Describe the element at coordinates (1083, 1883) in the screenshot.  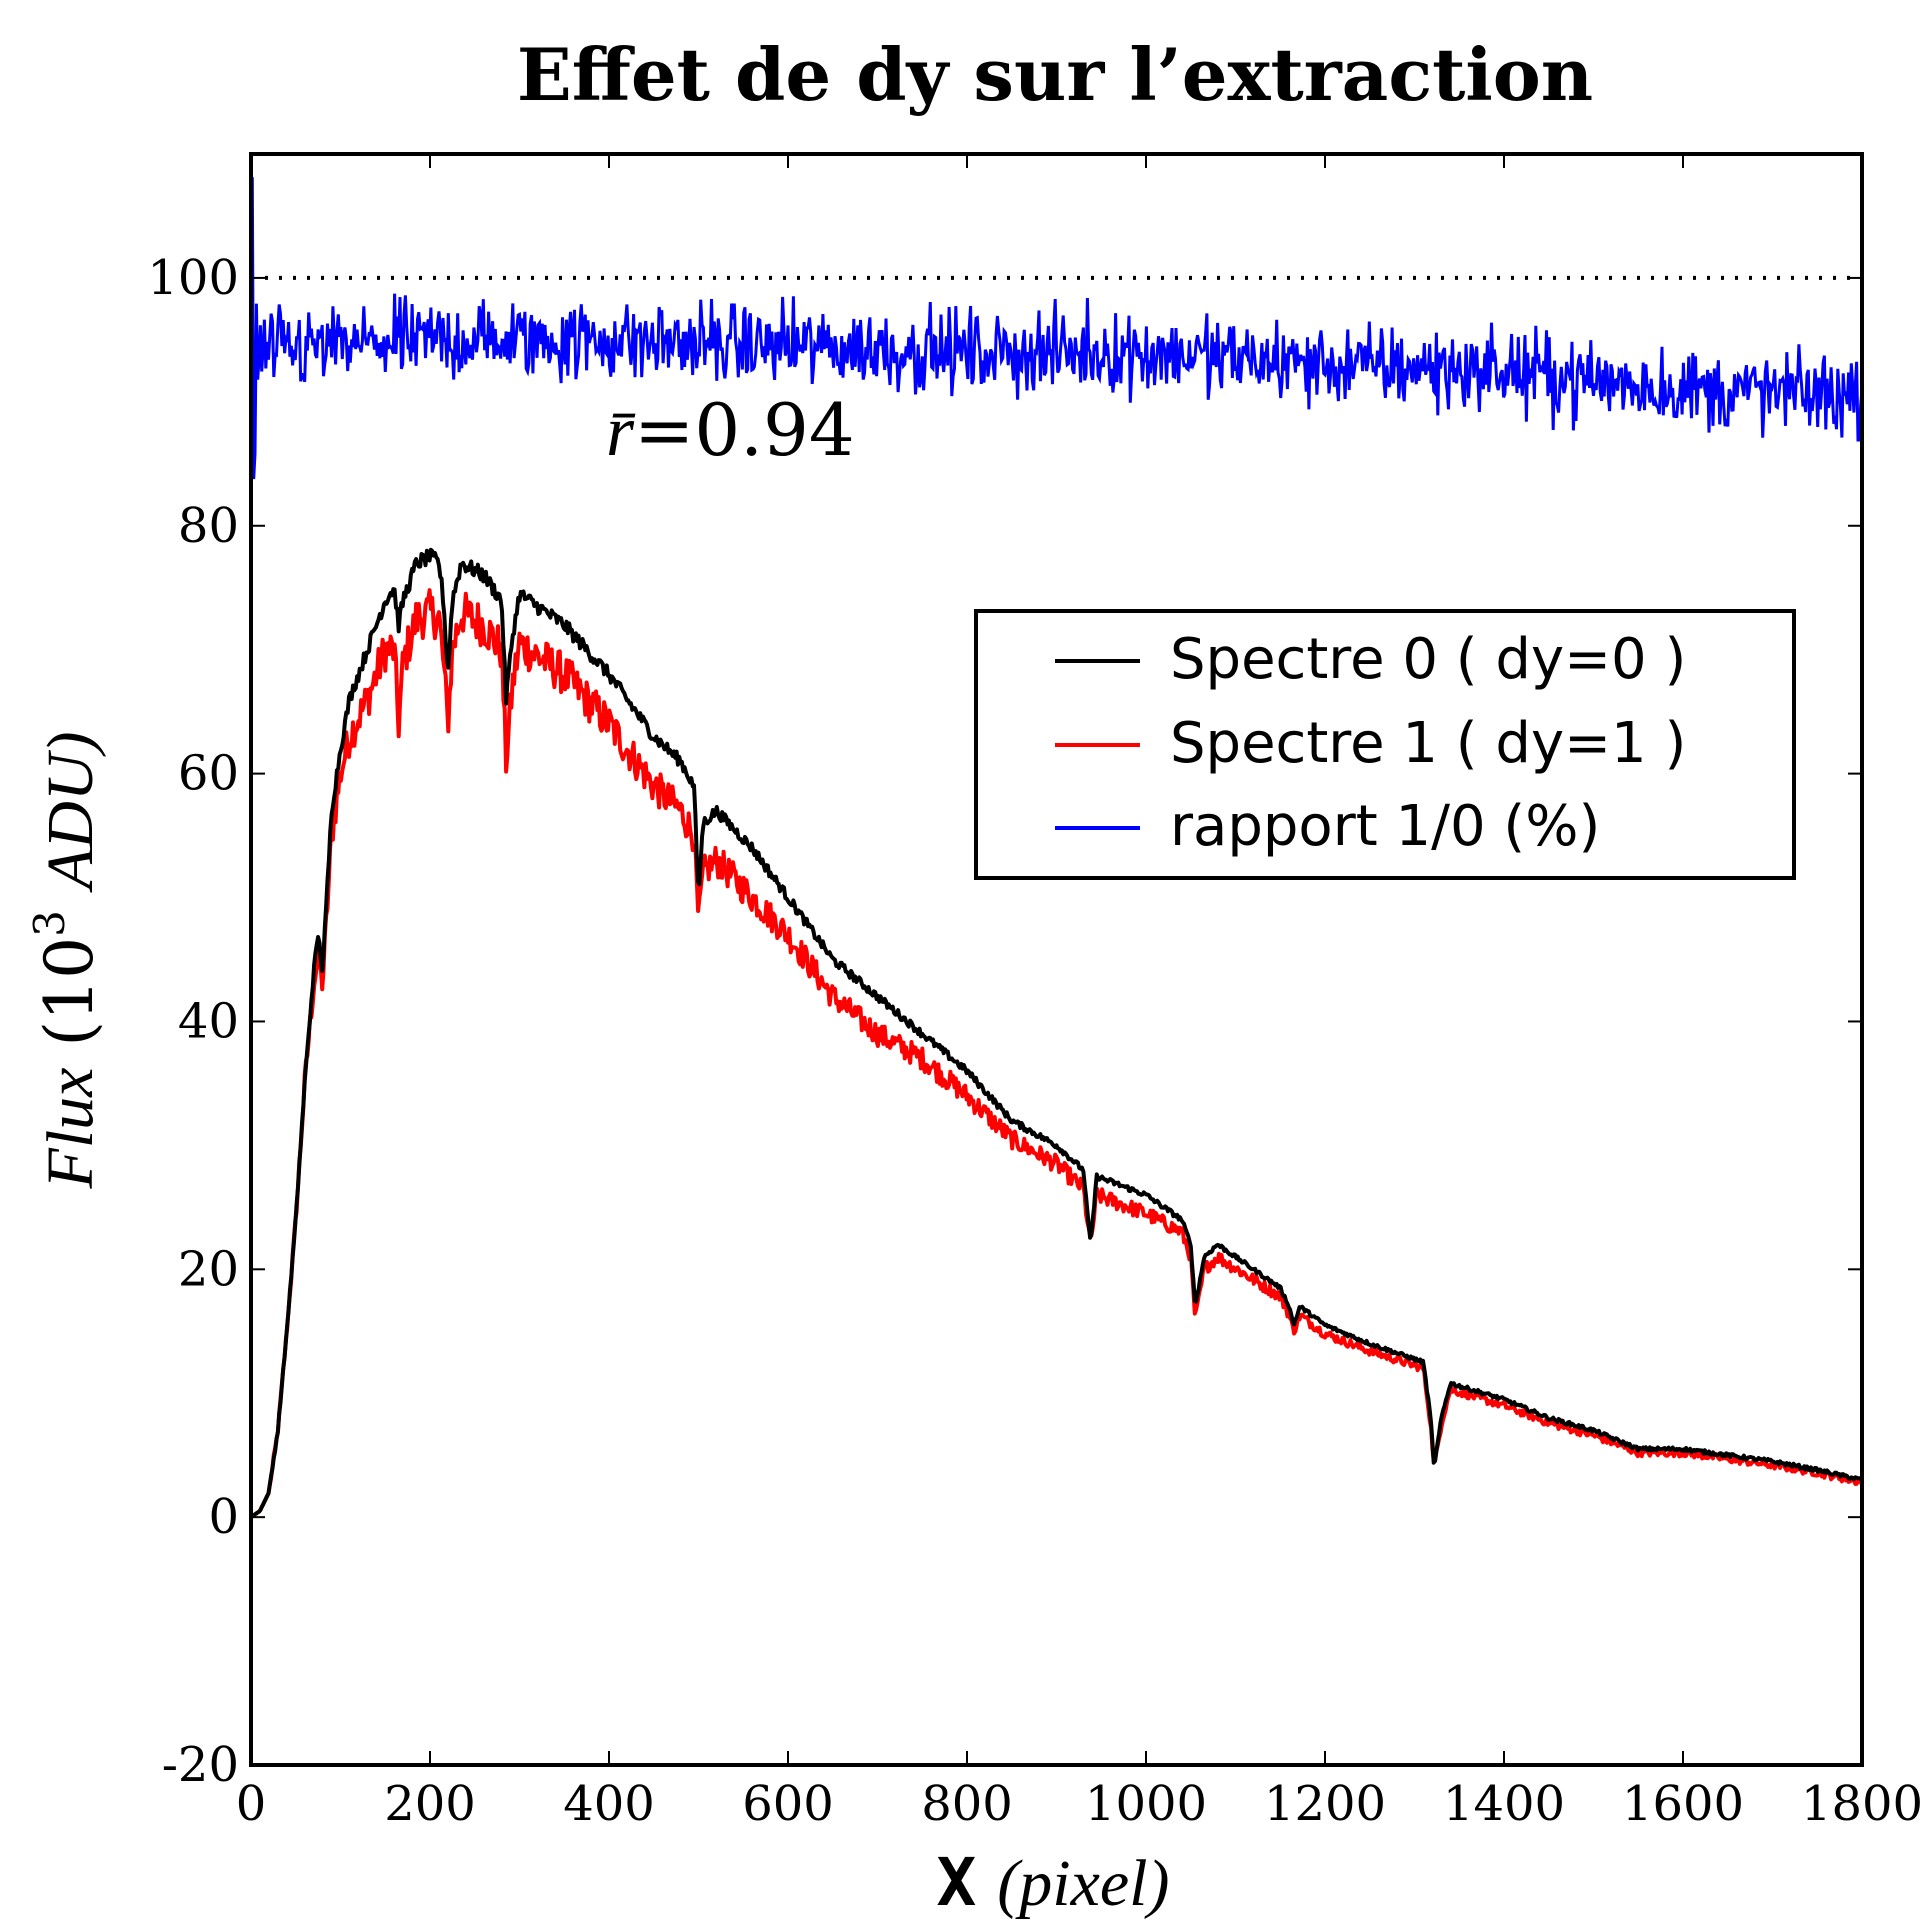
I see `x-axis-label-unit: (pixel)` at that location.